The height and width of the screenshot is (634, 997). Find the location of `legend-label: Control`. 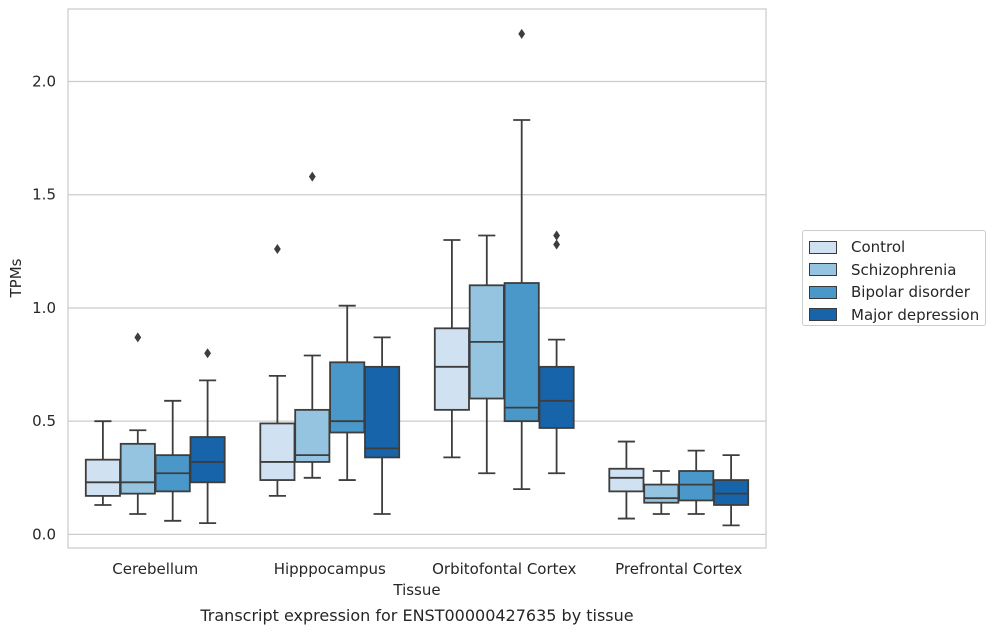

legend-label: Control is located at coordinates (878, 247).